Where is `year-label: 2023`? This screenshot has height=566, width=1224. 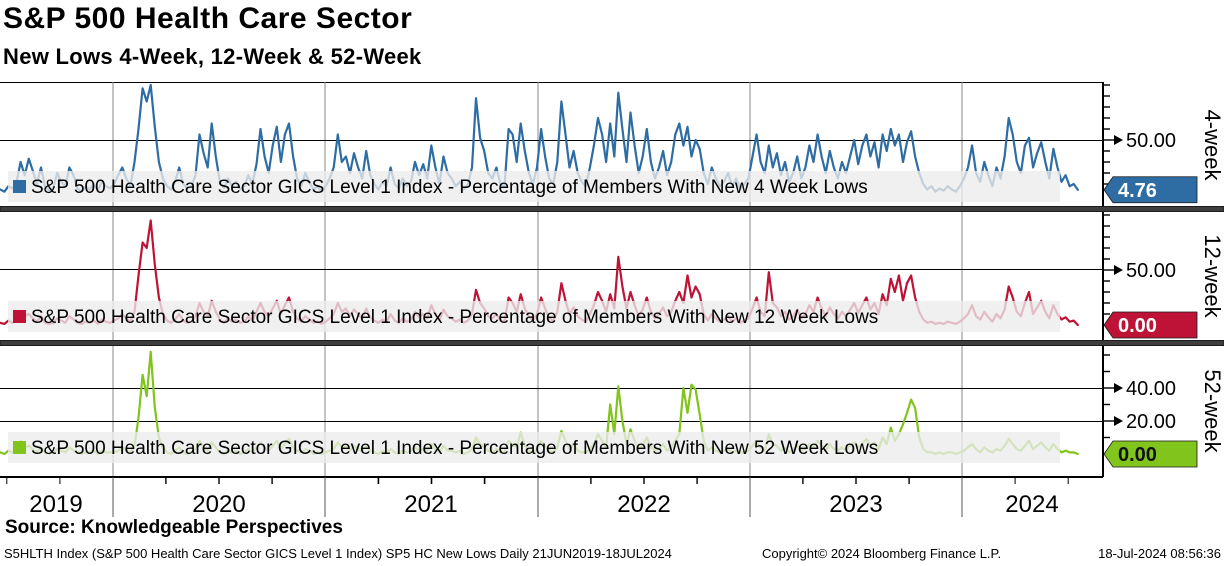 year-label: 2023 is located at coordinates (855, 504).